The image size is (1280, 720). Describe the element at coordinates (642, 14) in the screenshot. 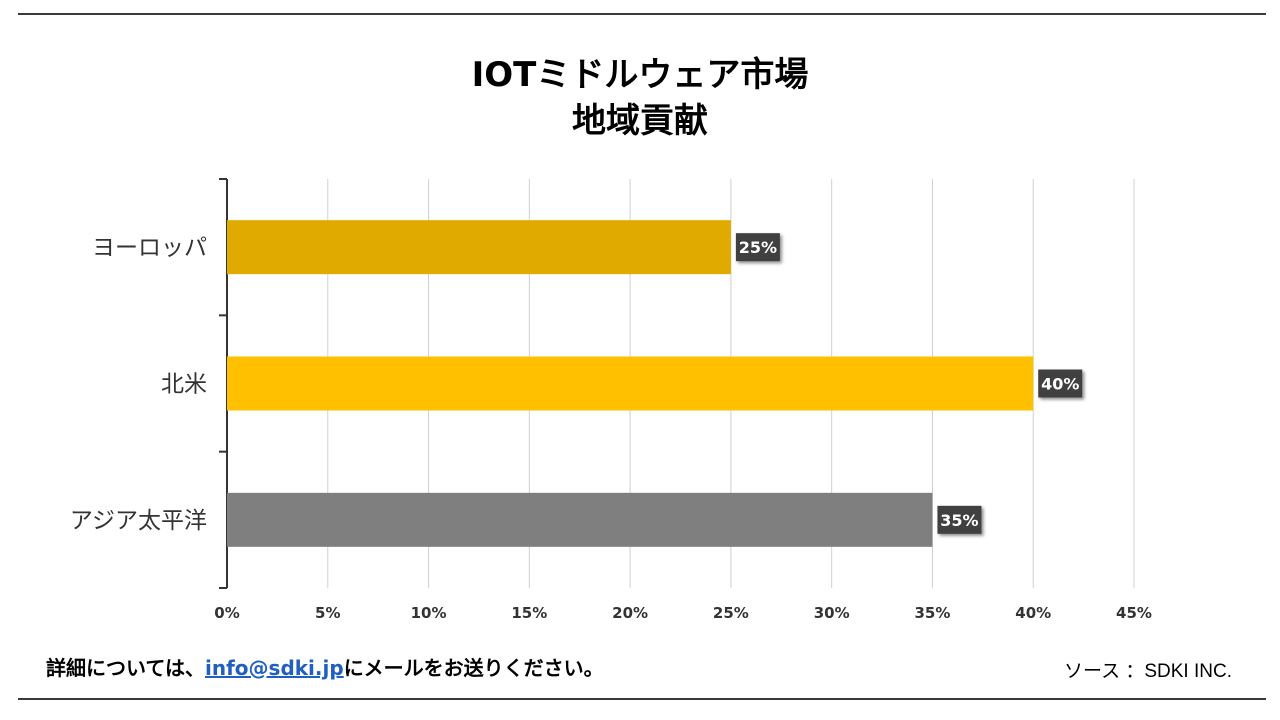

I see `top-rule` at that location.